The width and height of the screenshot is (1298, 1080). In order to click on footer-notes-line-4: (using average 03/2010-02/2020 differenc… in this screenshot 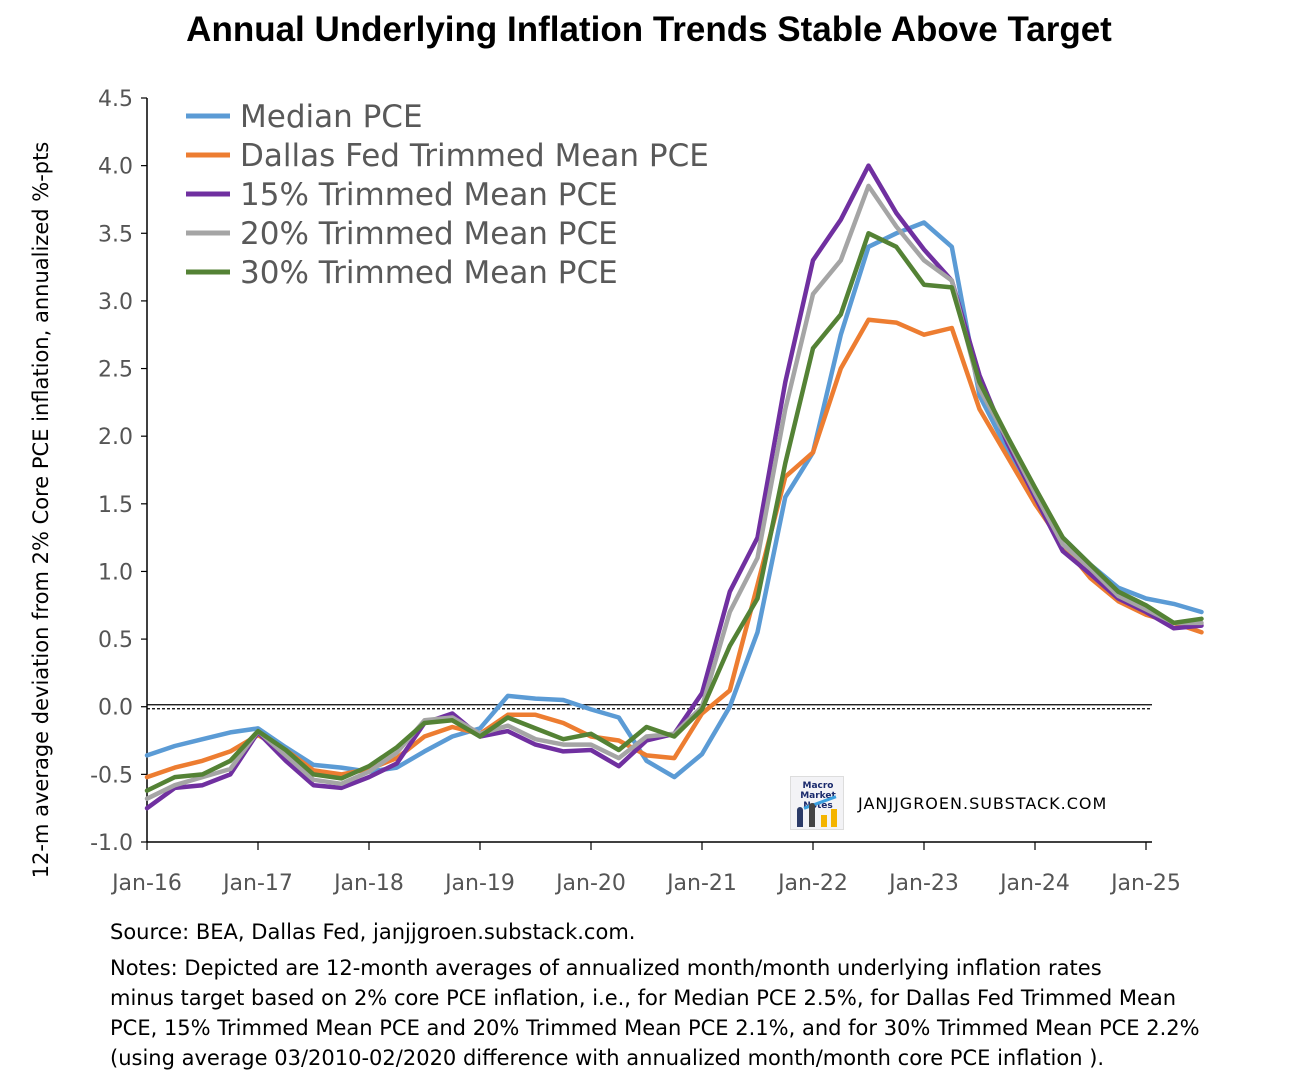, I will do `click(607, 1058)`.